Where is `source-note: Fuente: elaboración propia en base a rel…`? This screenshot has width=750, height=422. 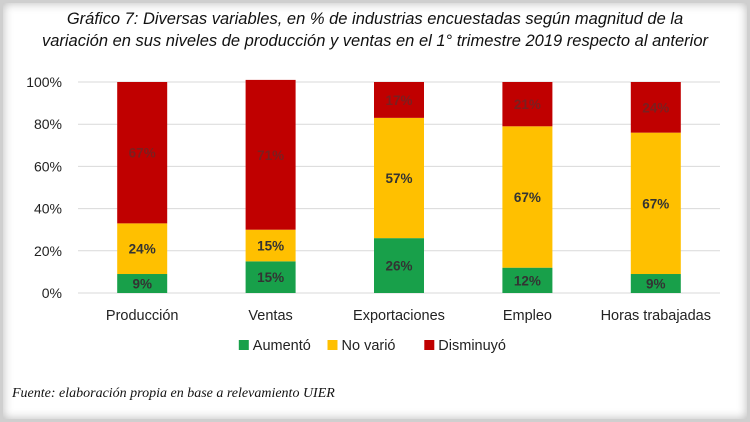
source-note: Fuente: elaboración propia en base a rel… is located at coordinates (173, 393).